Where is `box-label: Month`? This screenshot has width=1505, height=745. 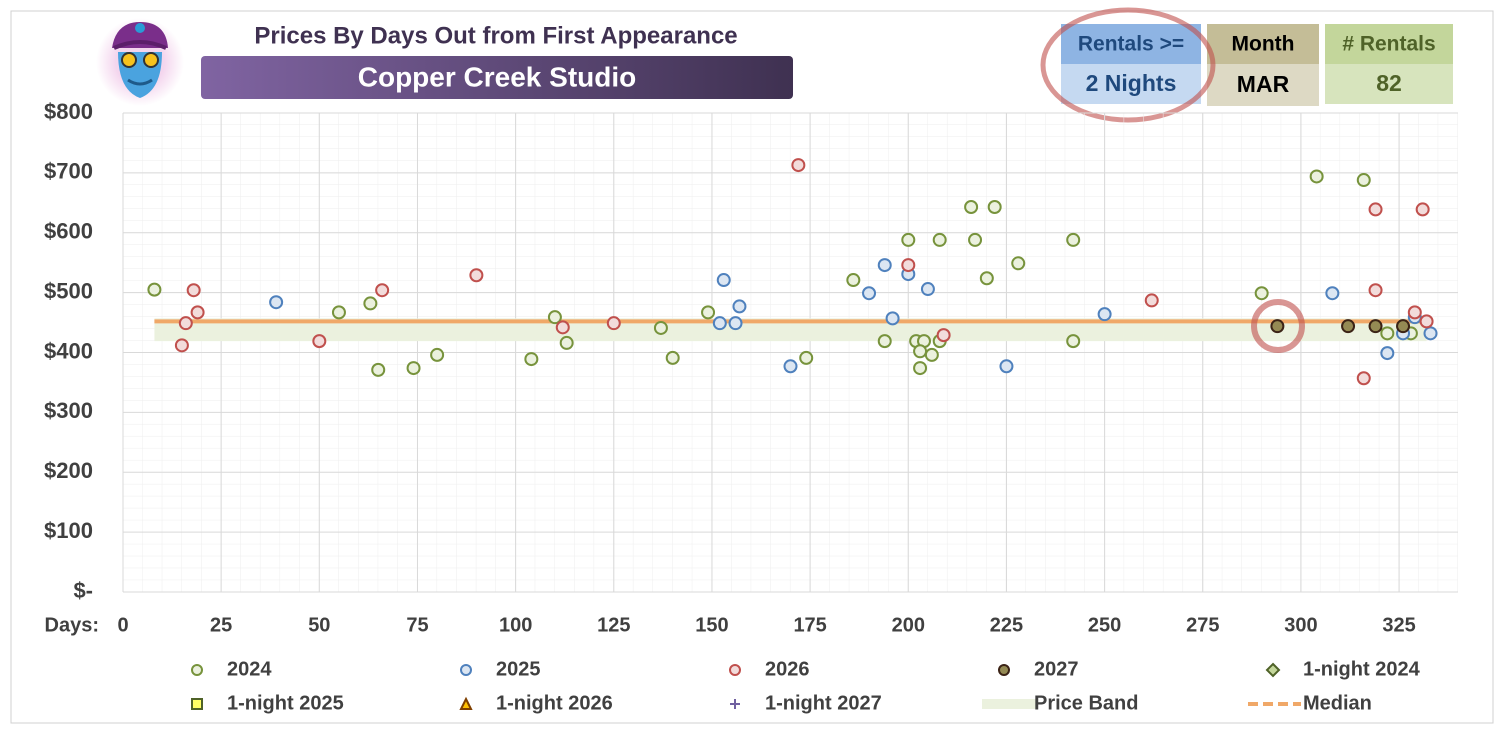
box-label: Month is located at coordinates (1263, 44).